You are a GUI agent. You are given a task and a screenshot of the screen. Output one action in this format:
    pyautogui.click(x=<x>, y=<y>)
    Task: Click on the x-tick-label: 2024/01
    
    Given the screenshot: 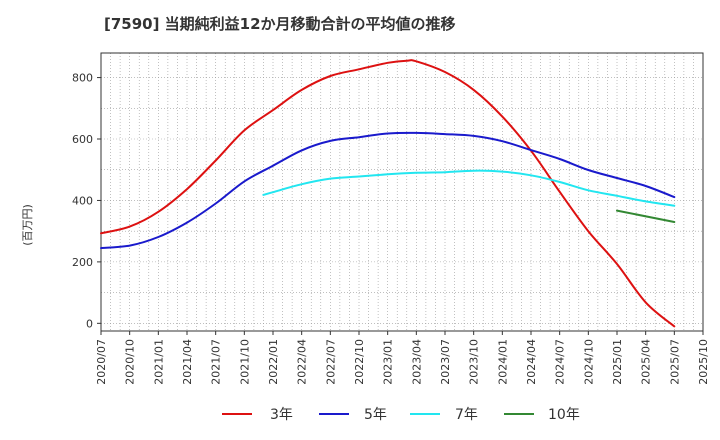 What is the action you would take?
    pyautogui.click(x=502, y=362)
    